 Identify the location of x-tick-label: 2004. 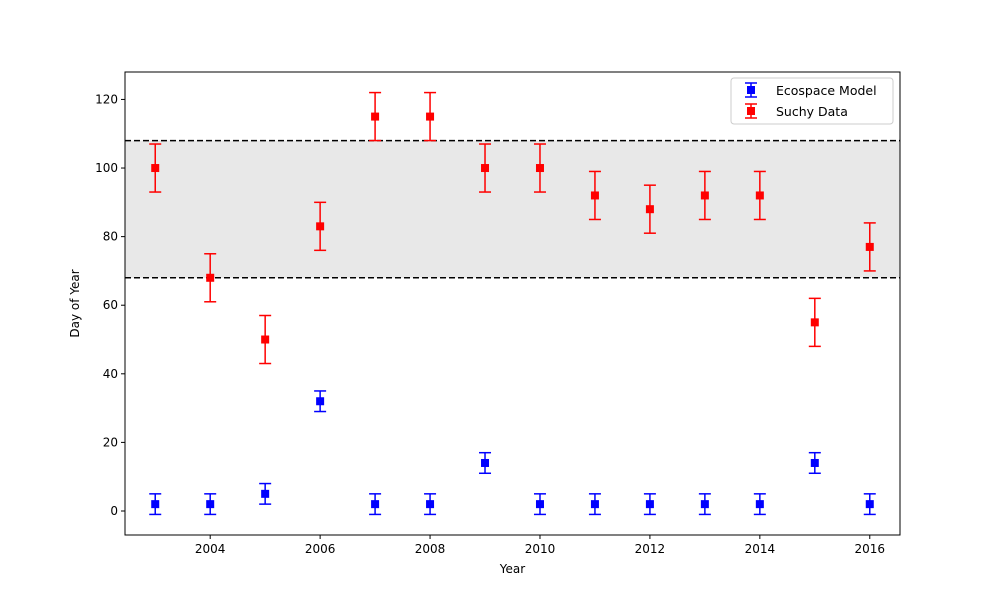
(210, 549).